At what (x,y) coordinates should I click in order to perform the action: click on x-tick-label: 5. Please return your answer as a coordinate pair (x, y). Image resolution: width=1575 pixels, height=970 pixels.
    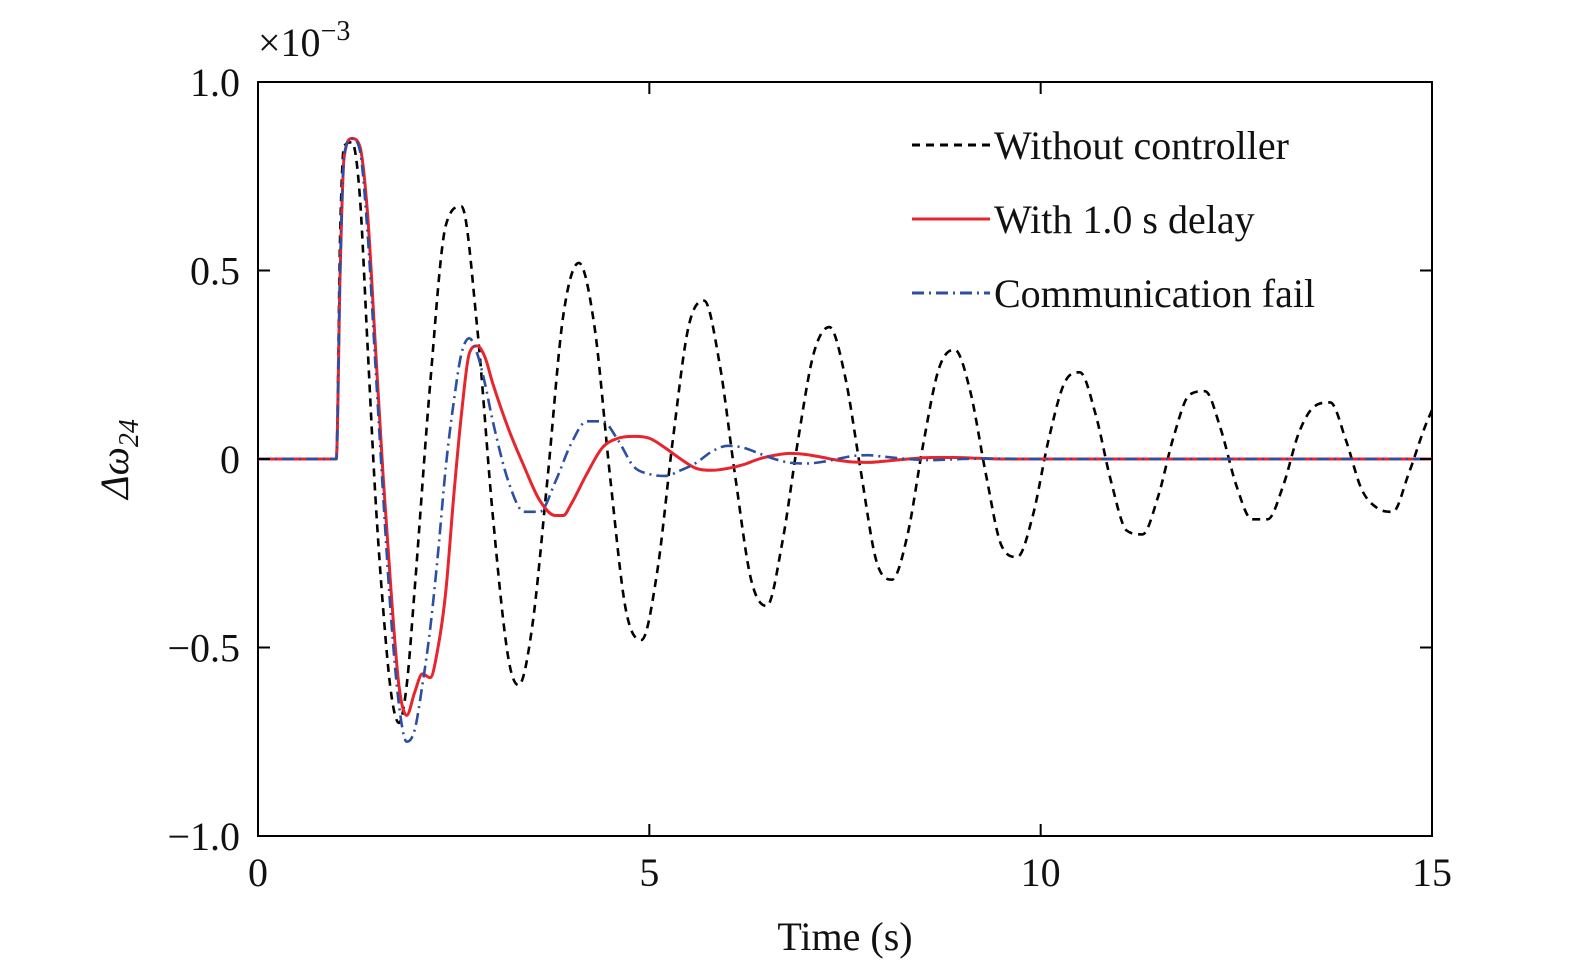
    Looking at the image, I should click on (649, 872).